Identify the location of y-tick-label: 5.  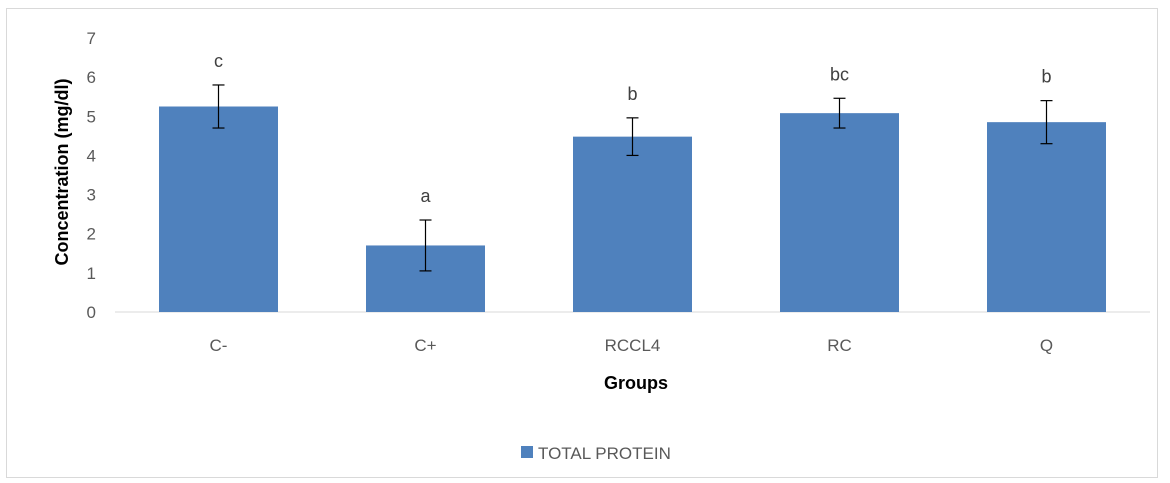
(91, 116).